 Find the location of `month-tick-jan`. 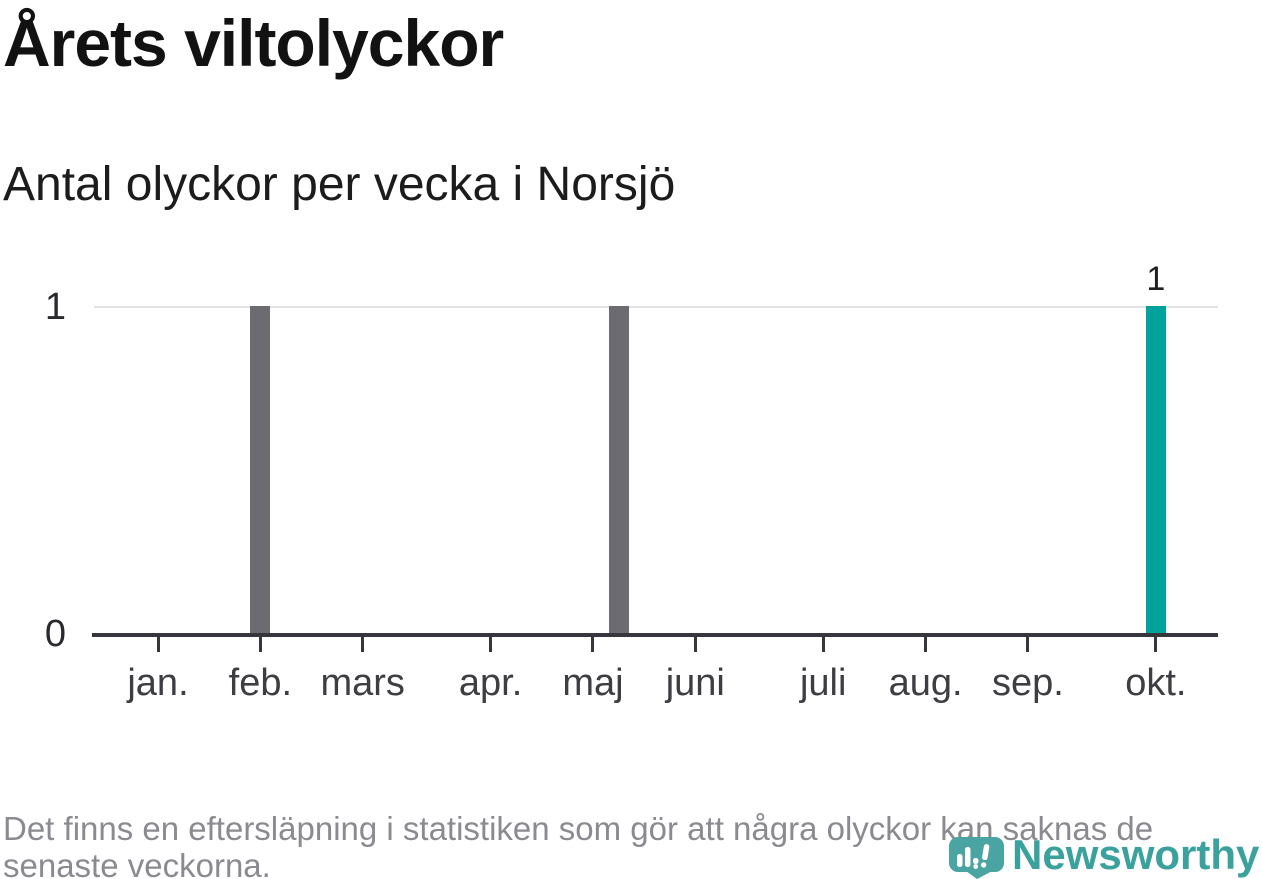

month-tick-jan is located at coordinates (158, 644).